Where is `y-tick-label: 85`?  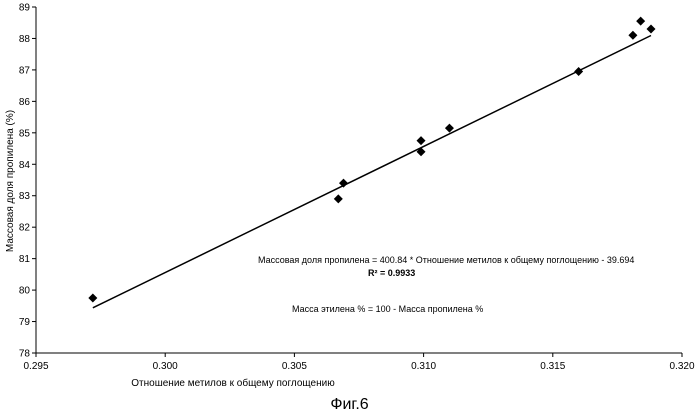 y-tick-label: 85 is located at coordinates (25, 133).